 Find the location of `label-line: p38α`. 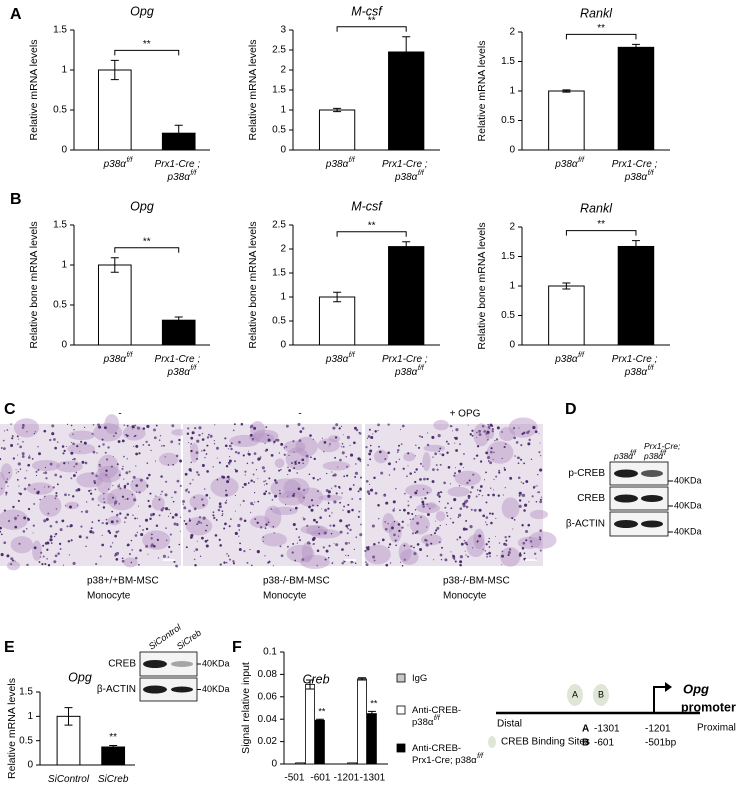

label-line: p38α is located at coordinates (406, 372).